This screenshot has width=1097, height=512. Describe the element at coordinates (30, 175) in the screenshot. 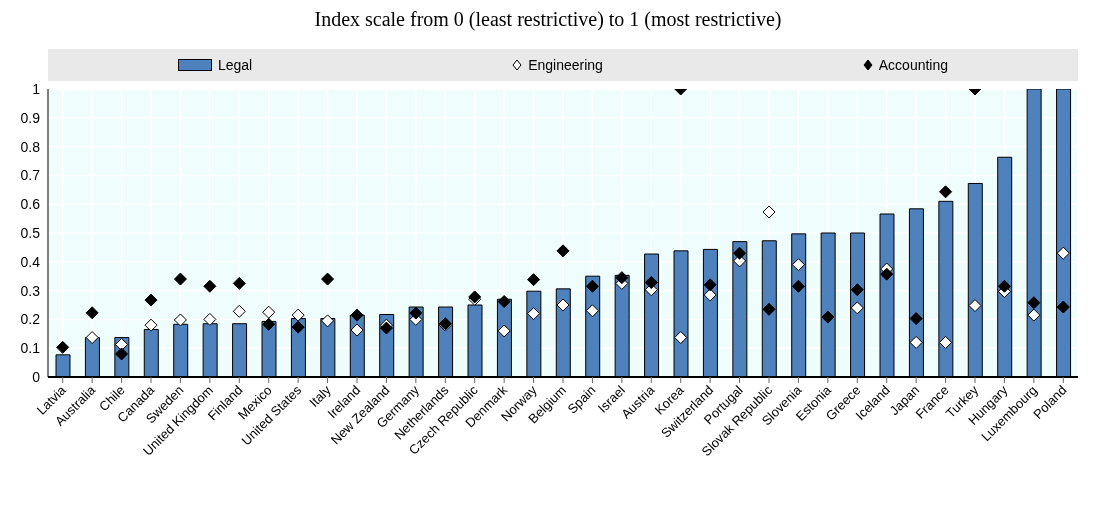

I see `y-tick-label: 0.7` at that location.